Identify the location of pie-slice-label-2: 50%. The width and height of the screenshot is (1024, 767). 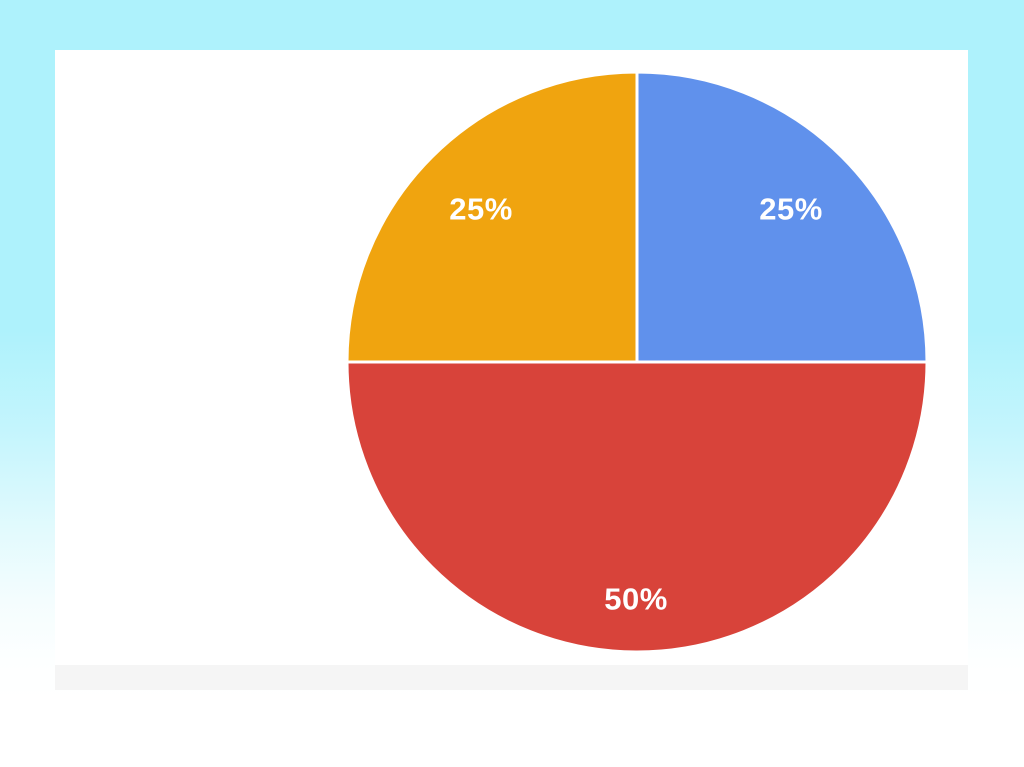
(636, 599).